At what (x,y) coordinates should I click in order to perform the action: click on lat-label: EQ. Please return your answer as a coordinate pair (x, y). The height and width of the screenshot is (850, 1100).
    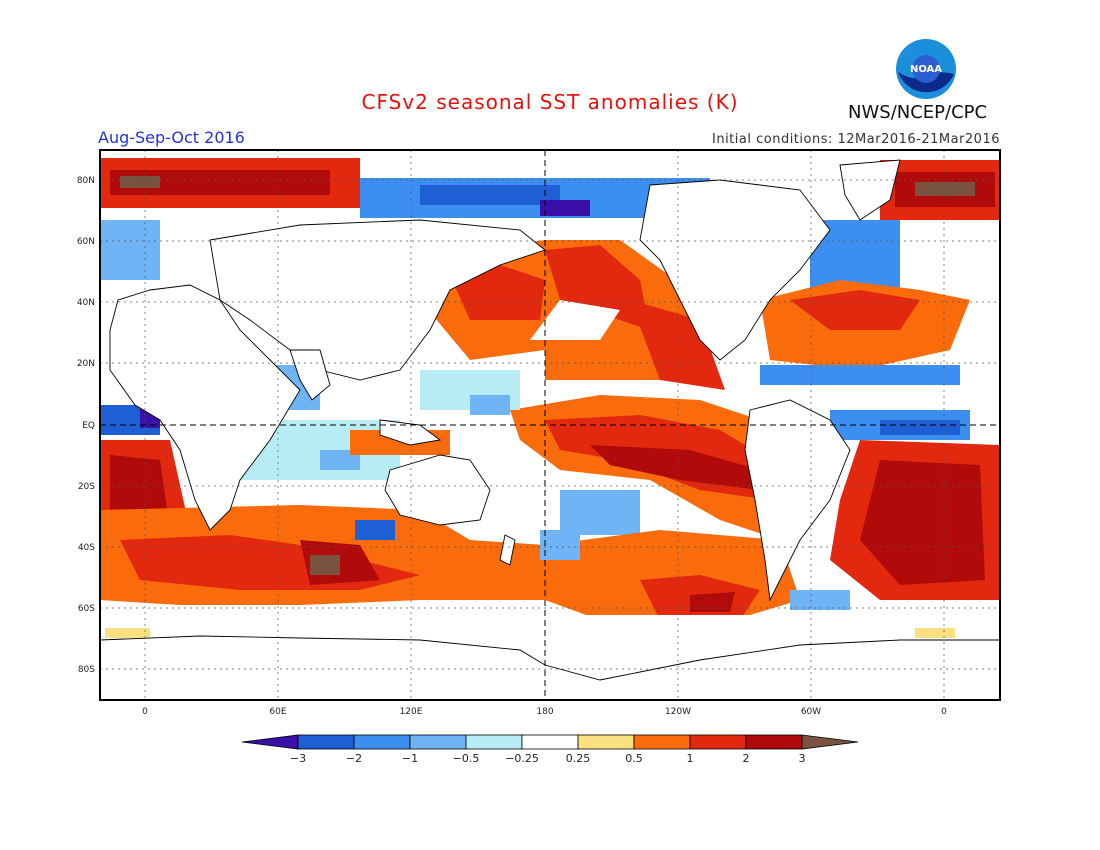
    Looking at the image, I should click on (88, 426).